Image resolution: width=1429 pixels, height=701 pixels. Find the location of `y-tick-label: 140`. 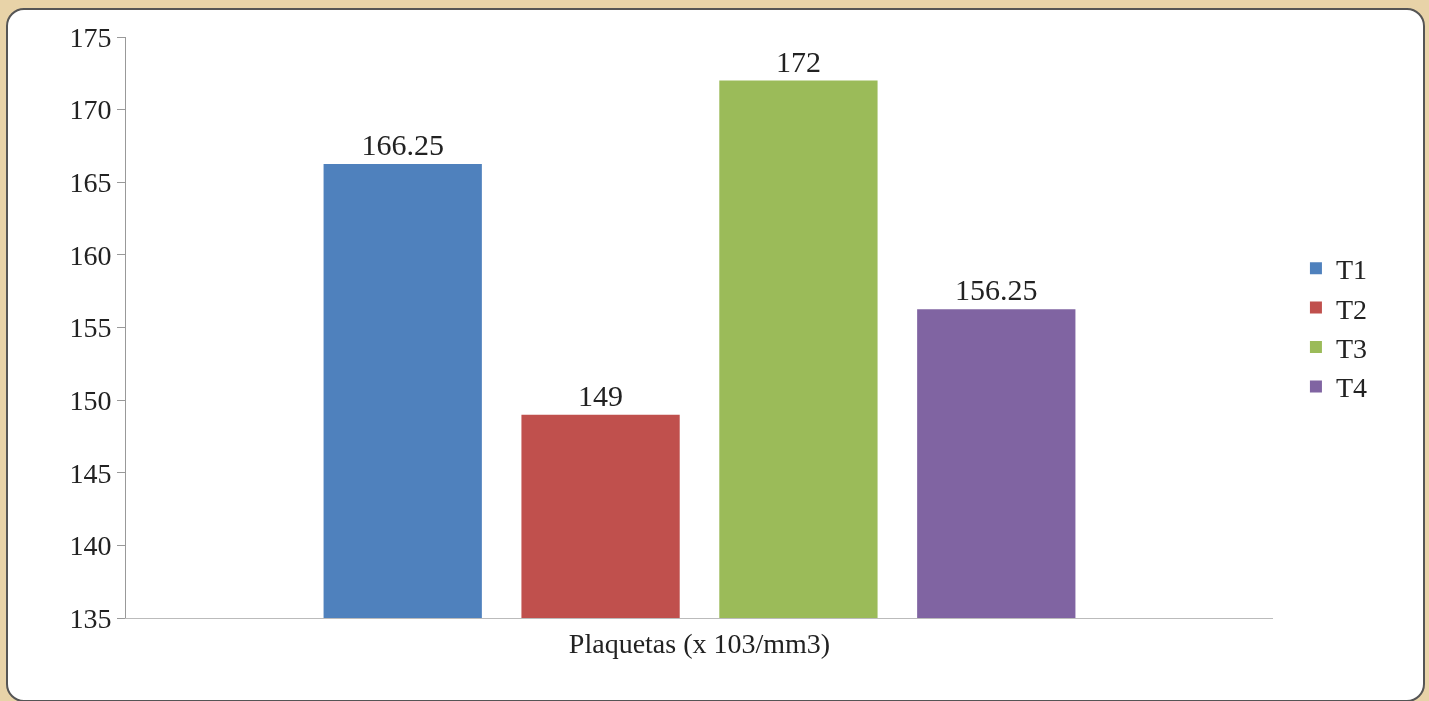

y-tick-label: 140 is located at coordinates (90, 546).